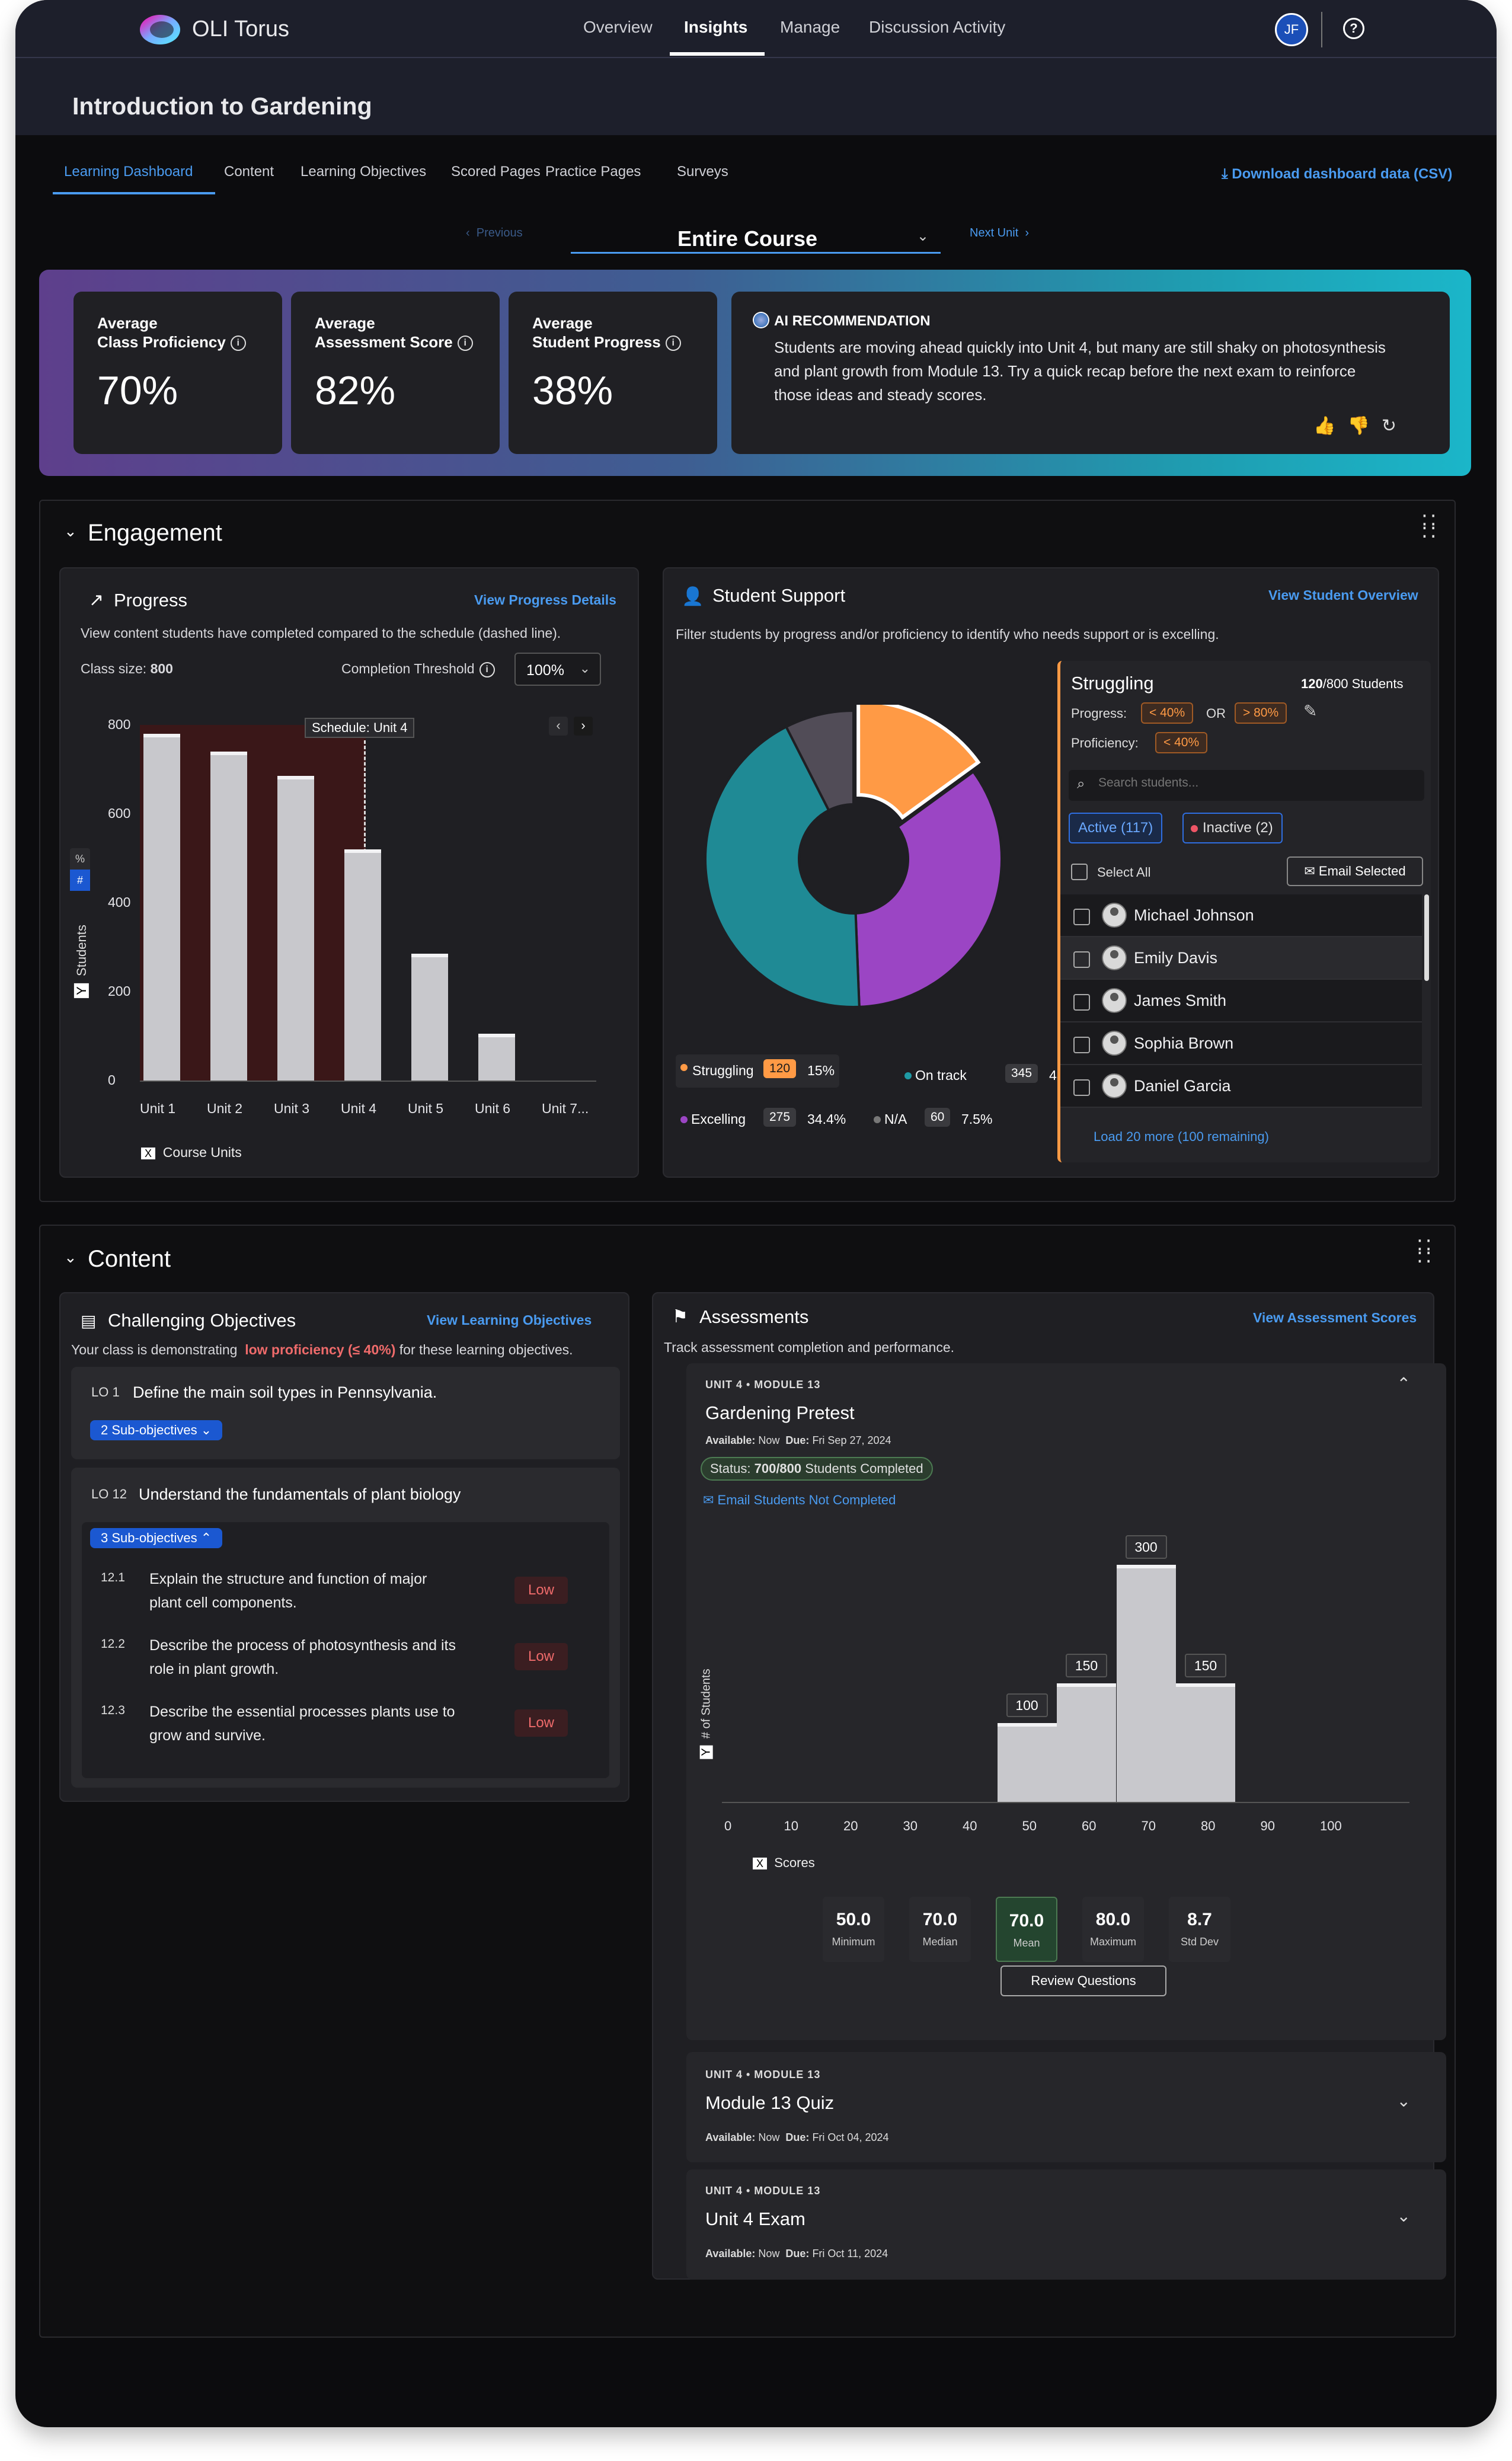  I want to click on oli-logo-icon, so click(160, 30).